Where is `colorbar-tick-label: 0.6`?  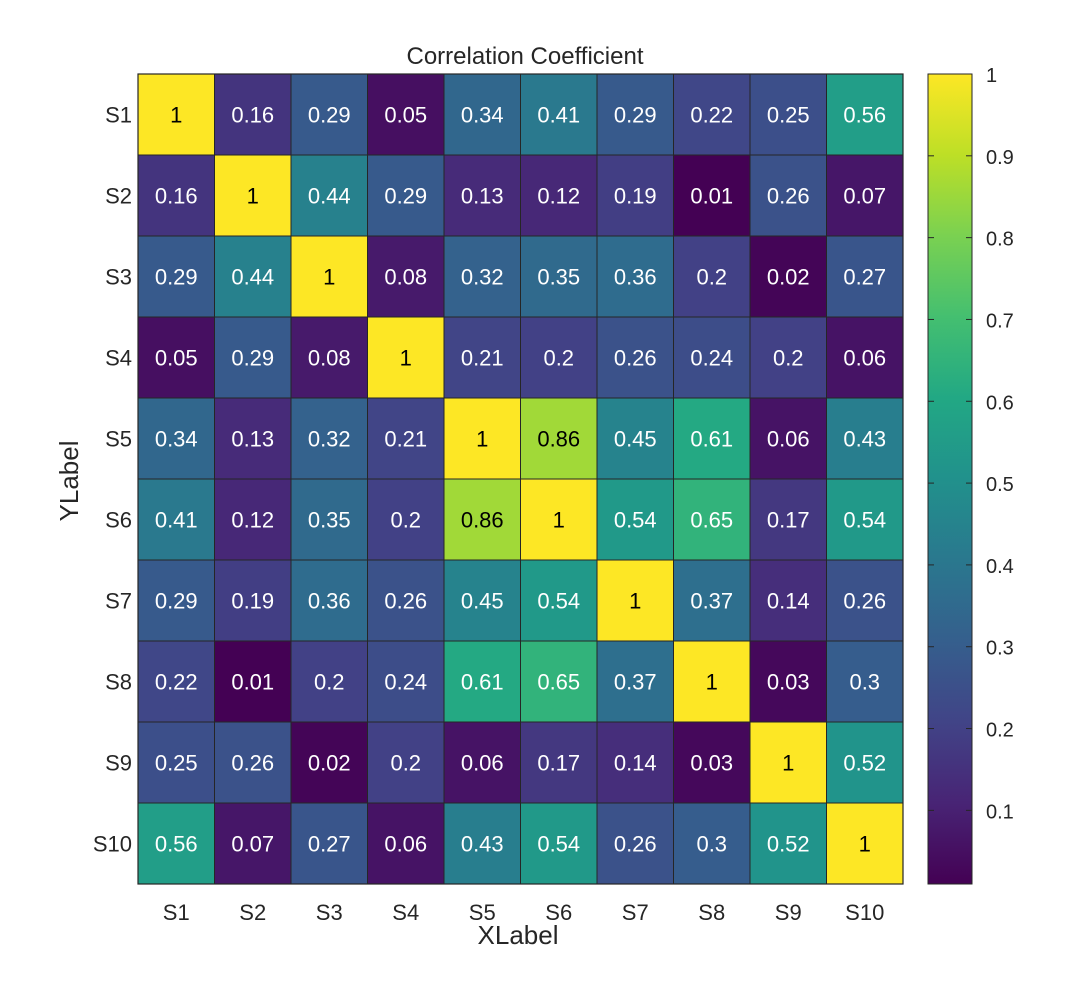
colorbar-tick-label: 0.6 is located at coordinates (1000, 403).